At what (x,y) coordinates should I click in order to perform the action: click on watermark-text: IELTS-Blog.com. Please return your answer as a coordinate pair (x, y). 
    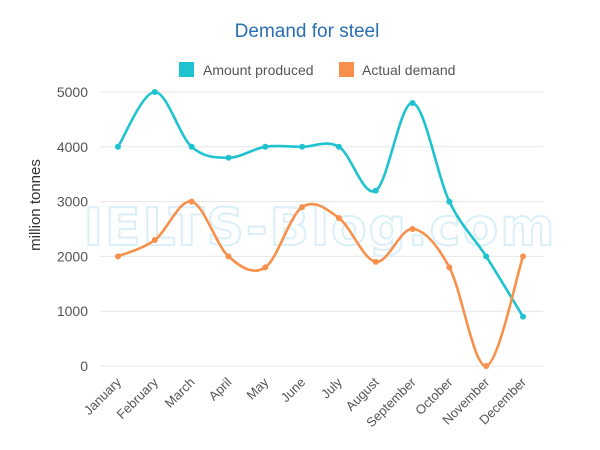
    Looking at the image, I should click on (320, 228).